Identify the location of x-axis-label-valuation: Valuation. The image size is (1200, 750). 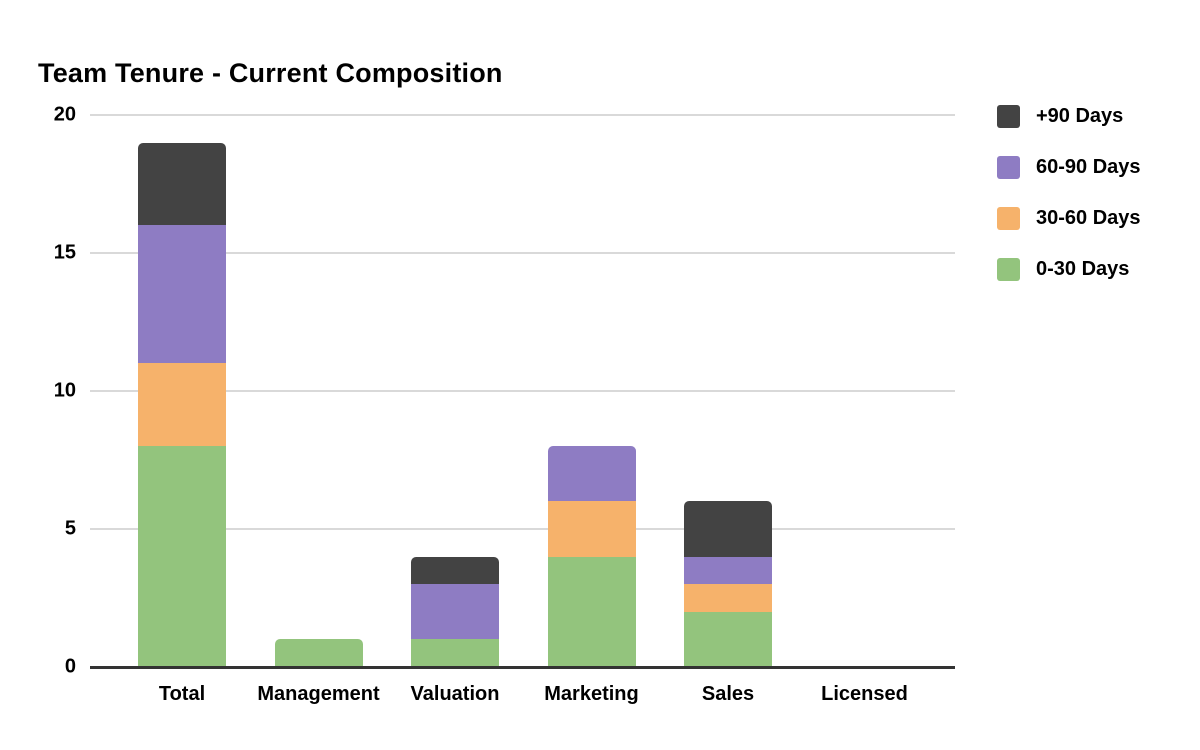
(455, 694).